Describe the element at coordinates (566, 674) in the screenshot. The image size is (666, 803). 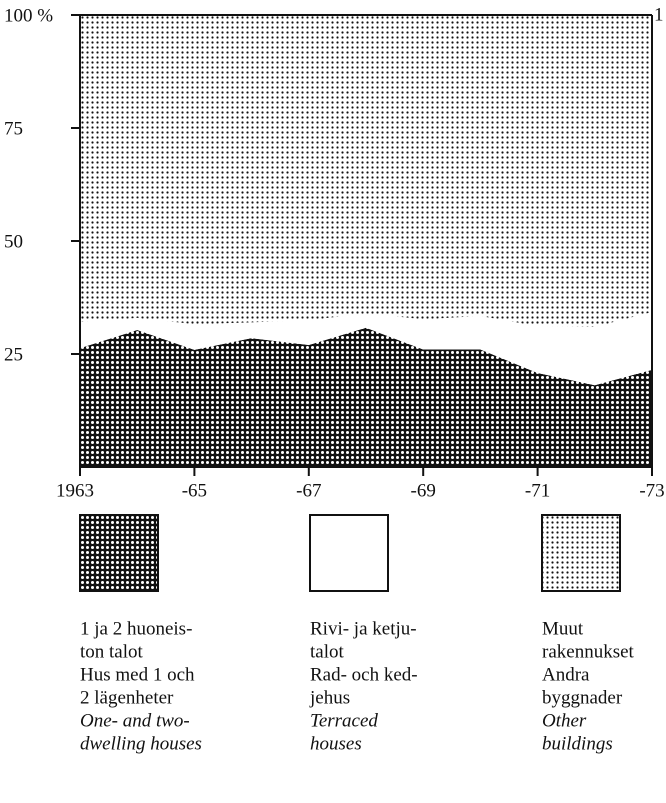
I see `legend-label: Andra` at that location.